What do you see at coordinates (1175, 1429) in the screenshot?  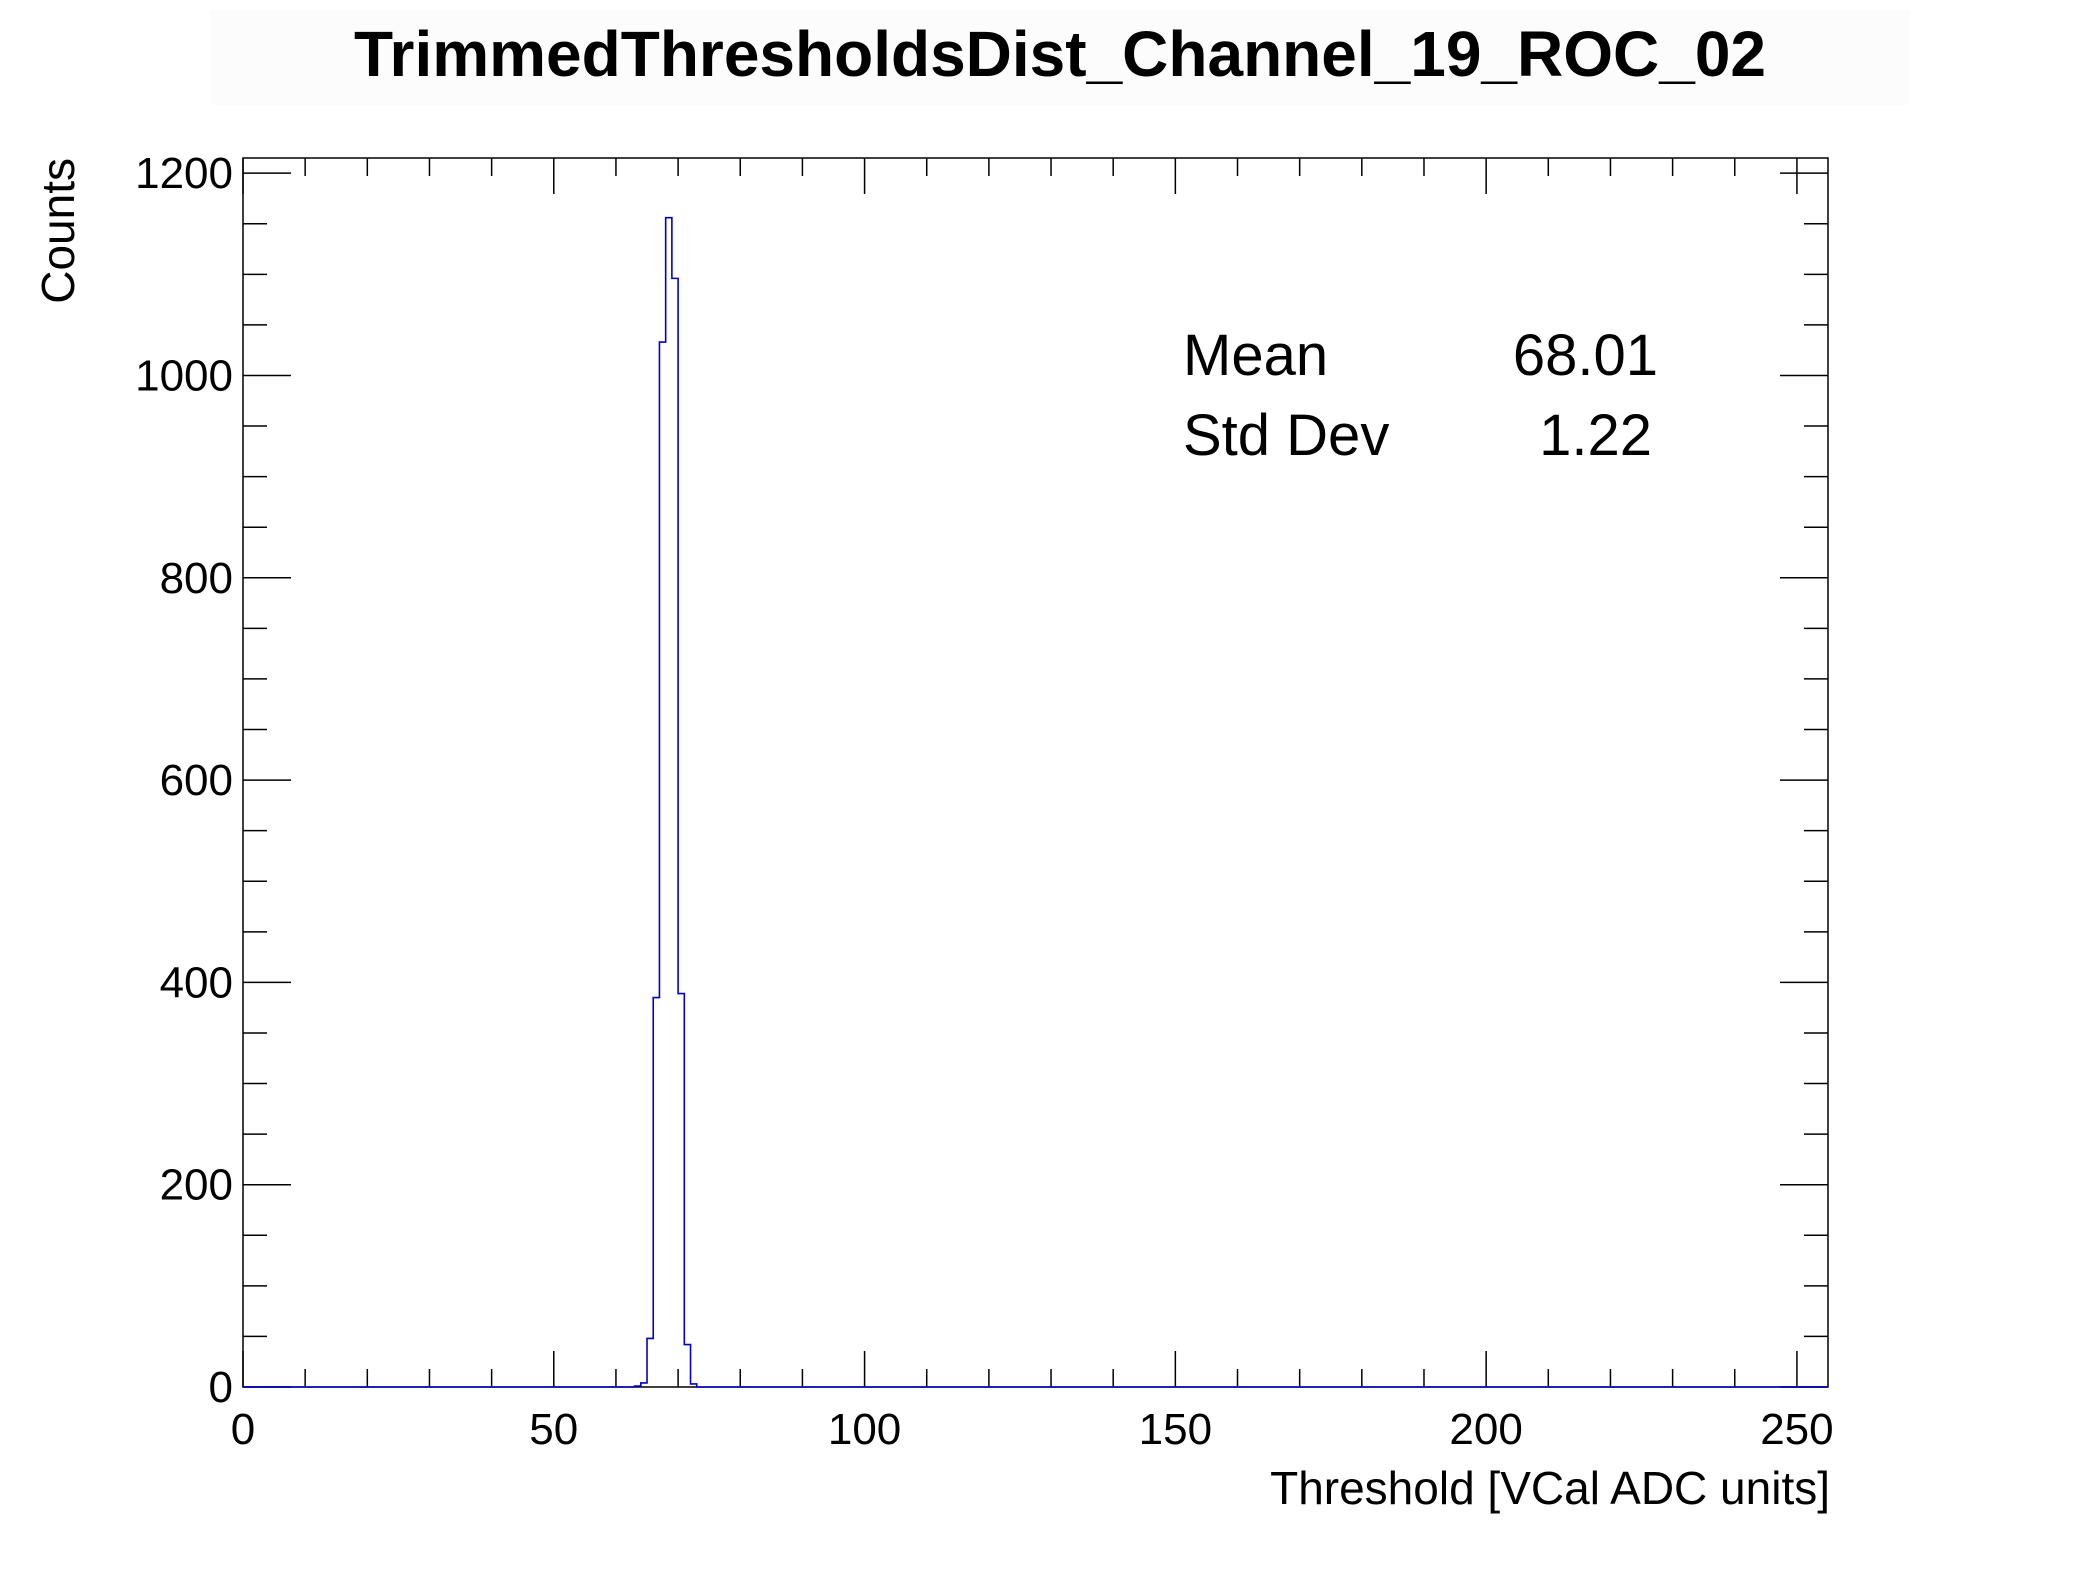 I see `x-tick-label: 150` at bounding box center [1175, 1429].